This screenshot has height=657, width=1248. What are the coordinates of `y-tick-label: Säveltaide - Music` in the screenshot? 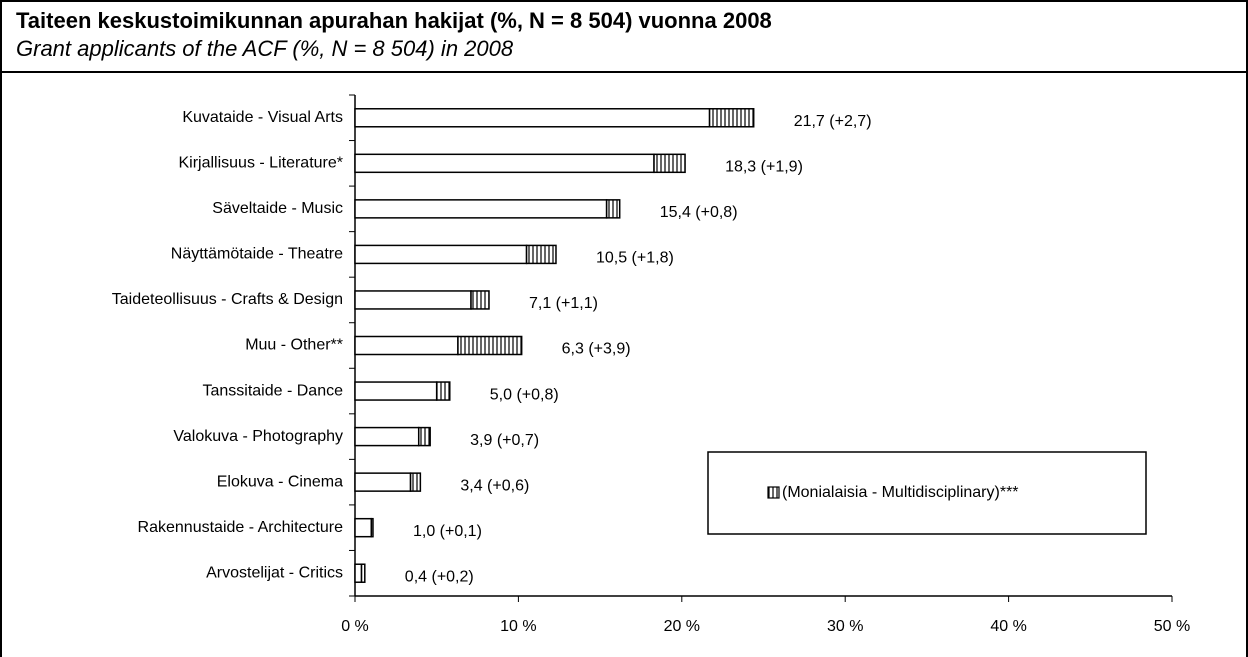 It's located at (277, 208).